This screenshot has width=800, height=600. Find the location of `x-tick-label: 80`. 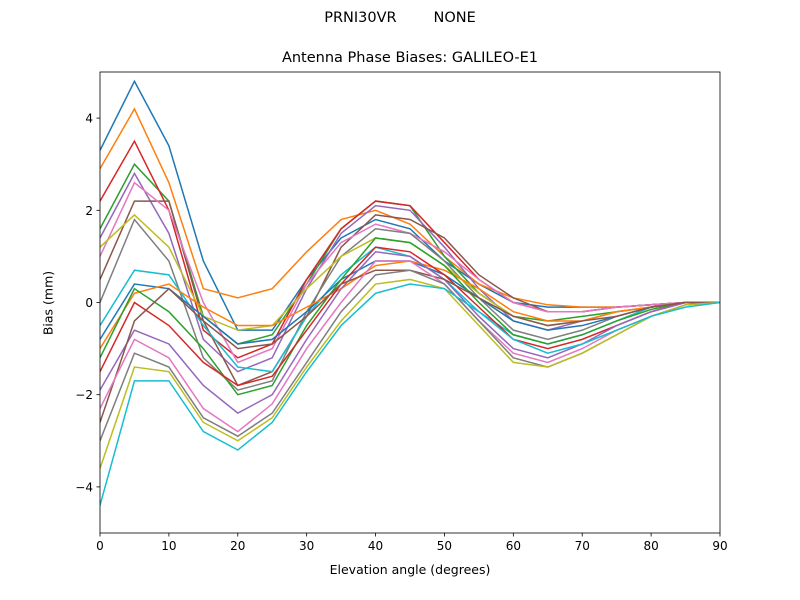

x-tick-label: 80 is located at coordinates (650, 546).